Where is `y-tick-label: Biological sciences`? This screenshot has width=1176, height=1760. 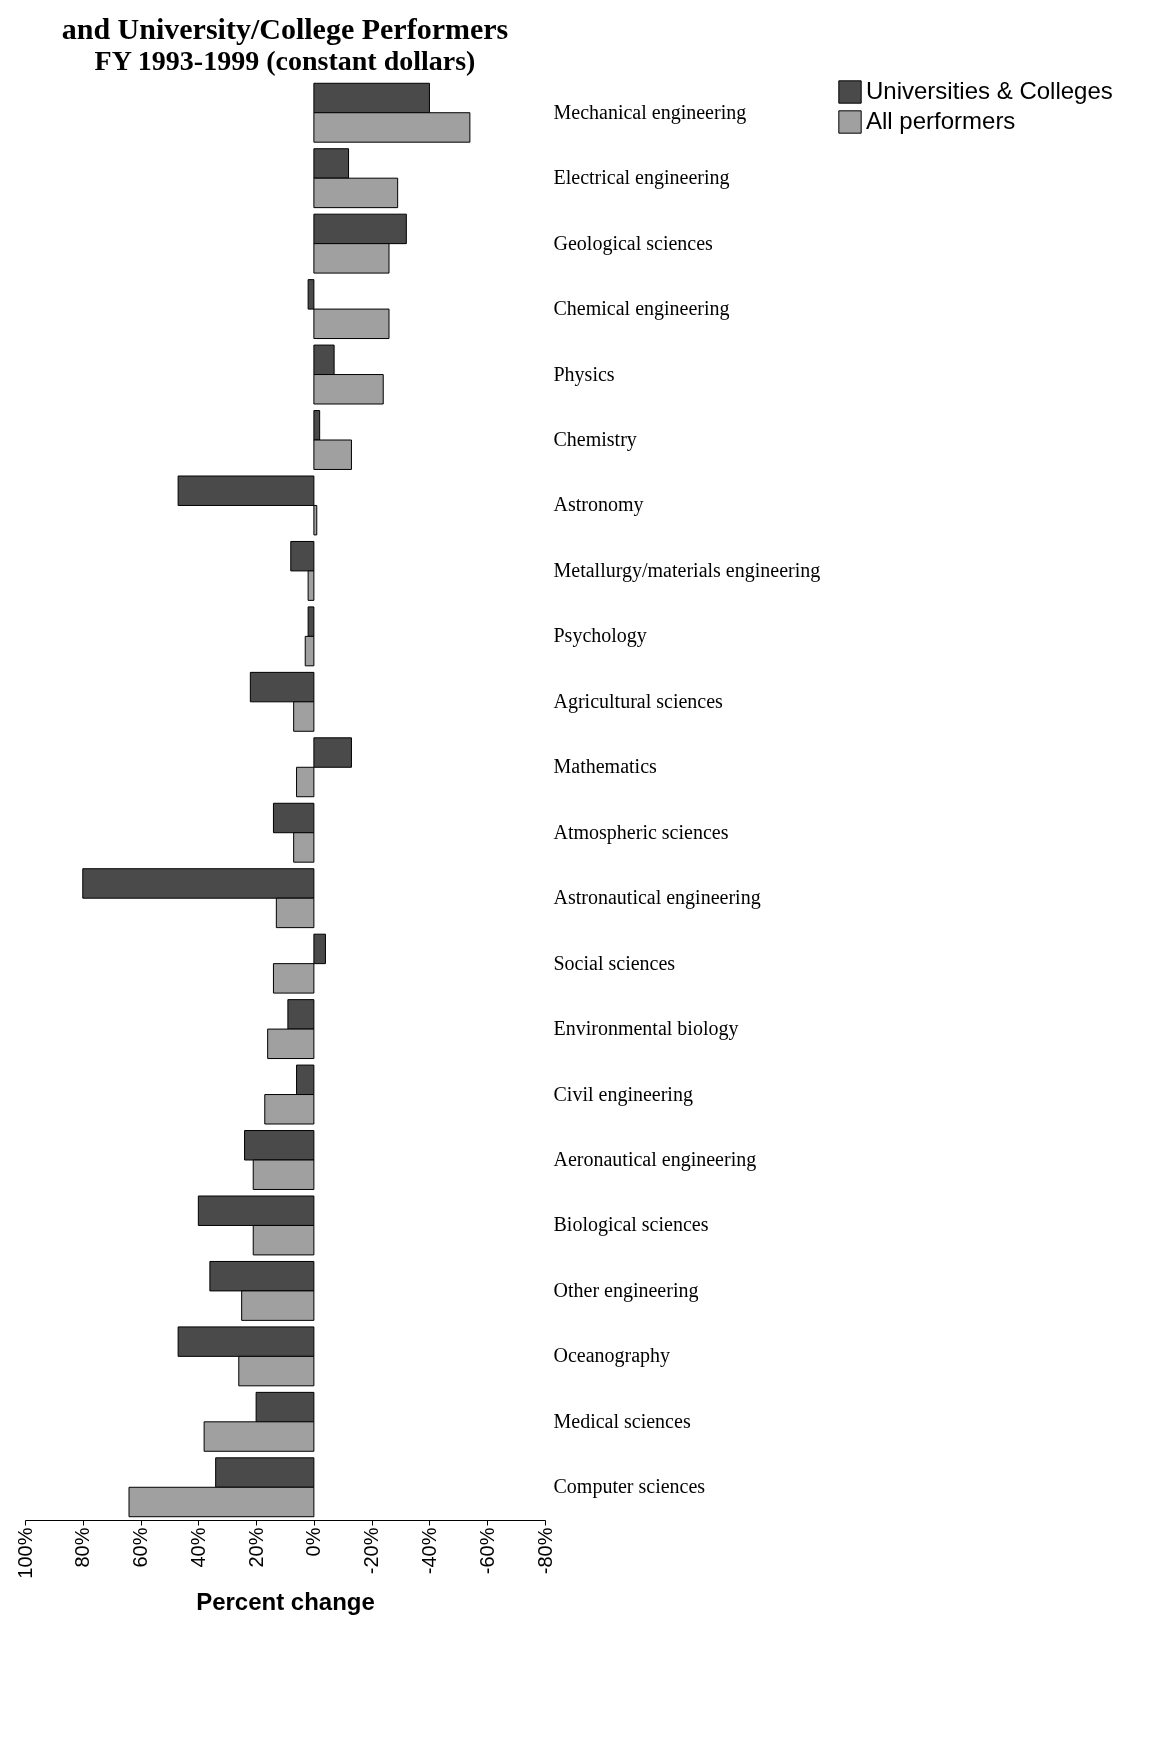 y-tick-label: Biological sciences is located at coordinates (631, 1225).